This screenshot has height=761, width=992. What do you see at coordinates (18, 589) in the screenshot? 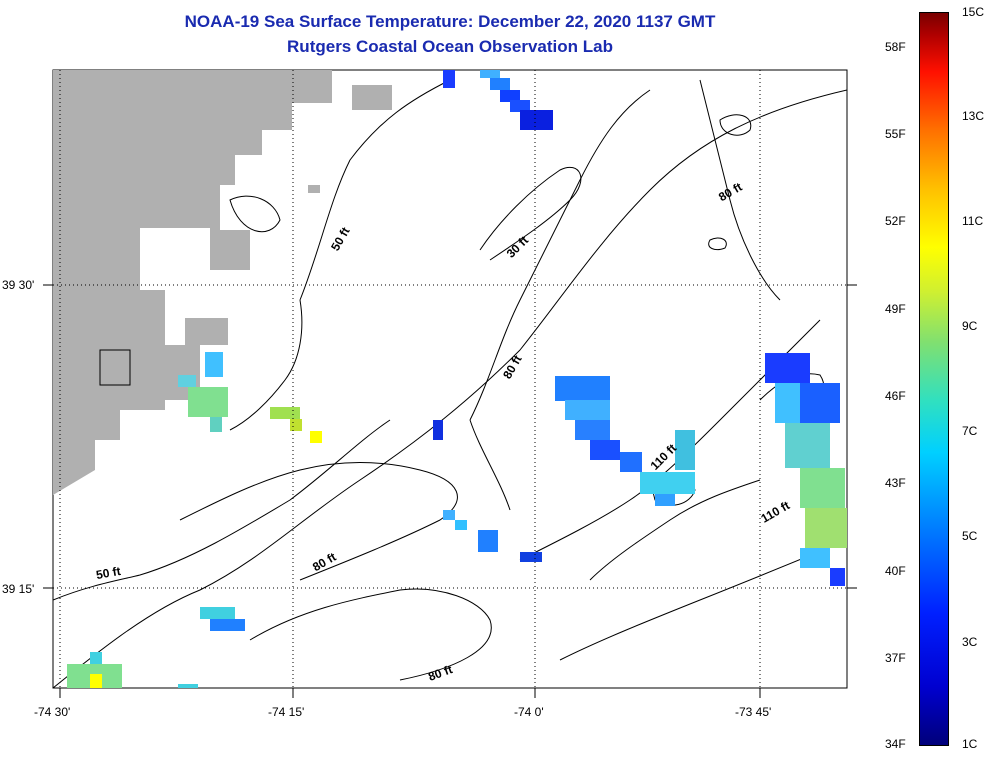
I see `y-tick-label: 39 15'` at bounding box center [18, 589].